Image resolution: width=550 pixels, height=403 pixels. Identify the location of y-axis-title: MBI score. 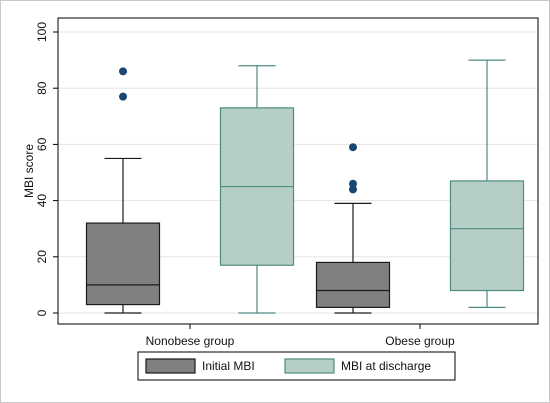
(29, 171).